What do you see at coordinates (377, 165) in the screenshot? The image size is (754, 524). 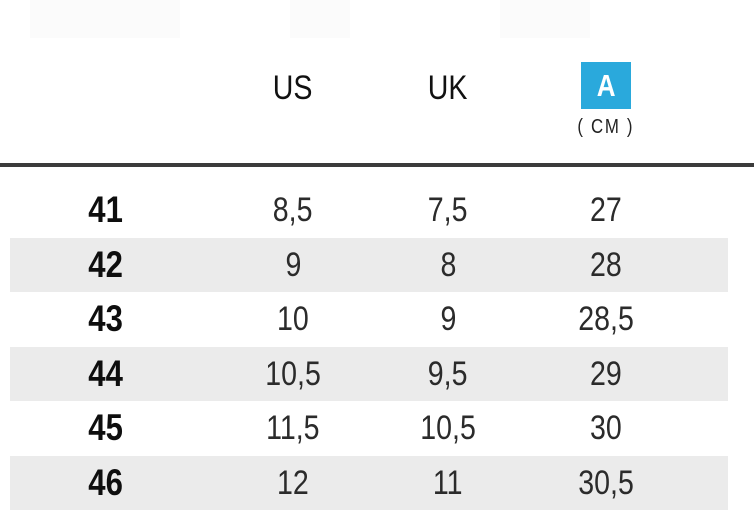 I see `header-divider` at bounding box center [377, 165].